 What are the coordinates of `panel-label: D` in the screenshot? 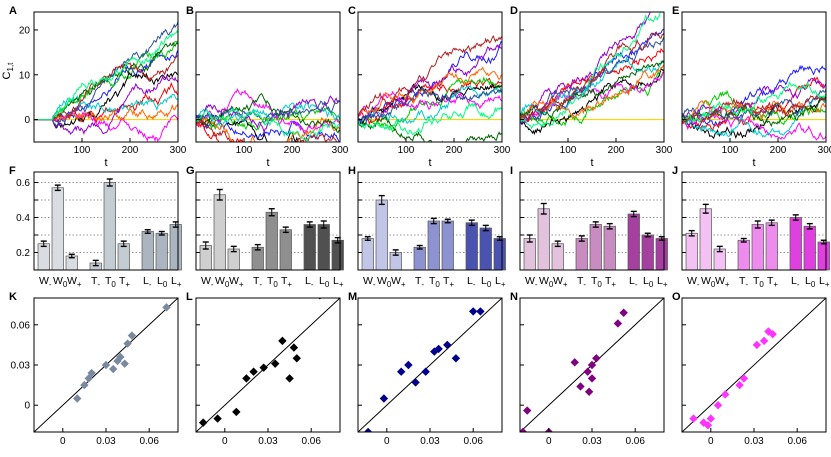 It's located at (514, 11).